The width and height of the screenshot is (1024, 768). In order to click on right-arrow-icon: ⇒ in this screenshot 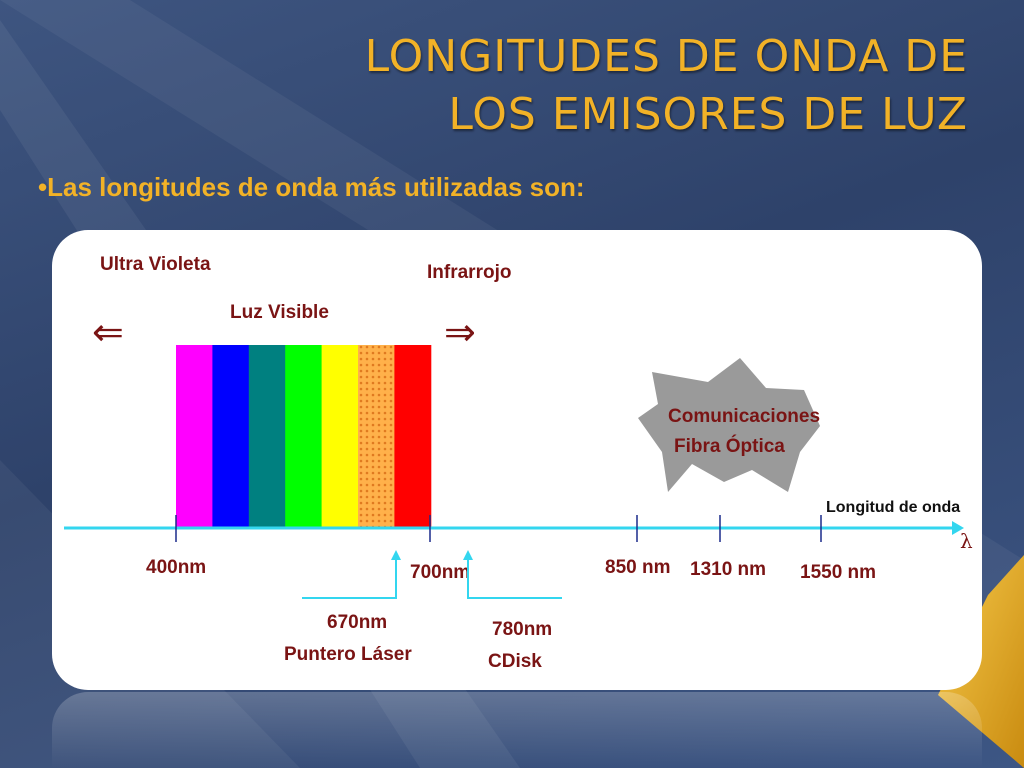, I will do `click(460, 333)`.